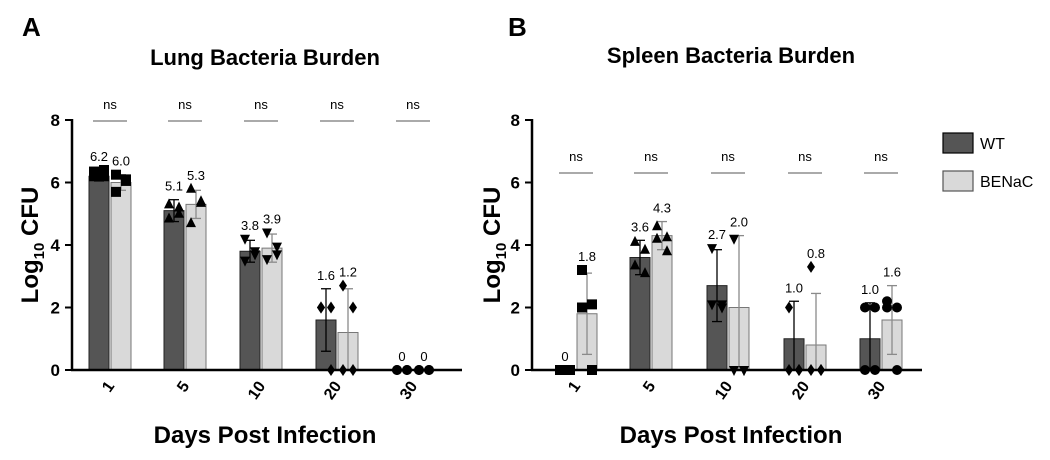 The height and width of the screenshot is (460, 1050). Describe the element at coordinates (265, 435) in the screenshot. I see `x-axis-title-lung: Days Post Infection` at that location.